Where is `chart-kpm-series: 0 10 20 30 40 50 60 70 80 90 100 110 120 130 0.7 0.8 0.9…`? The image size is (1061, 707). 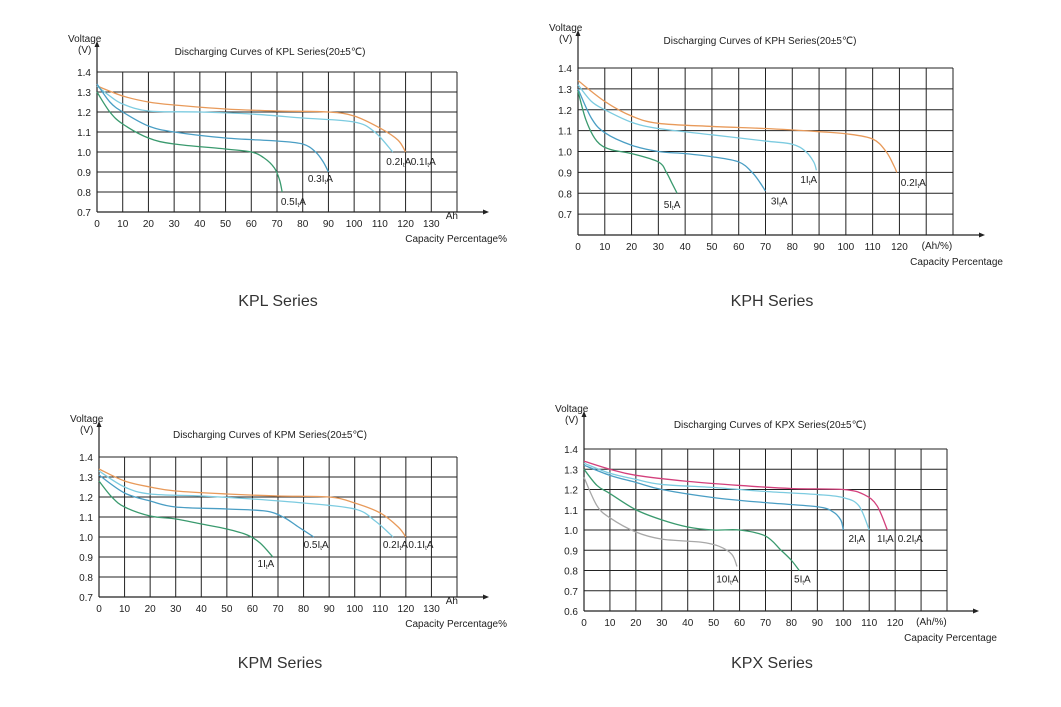
chart-kpm-series: 0 10 20 30 40 50 60 70 80 90 100 110 120 130 0.7 0.8 0.9… is located at coordinates (288, 522).